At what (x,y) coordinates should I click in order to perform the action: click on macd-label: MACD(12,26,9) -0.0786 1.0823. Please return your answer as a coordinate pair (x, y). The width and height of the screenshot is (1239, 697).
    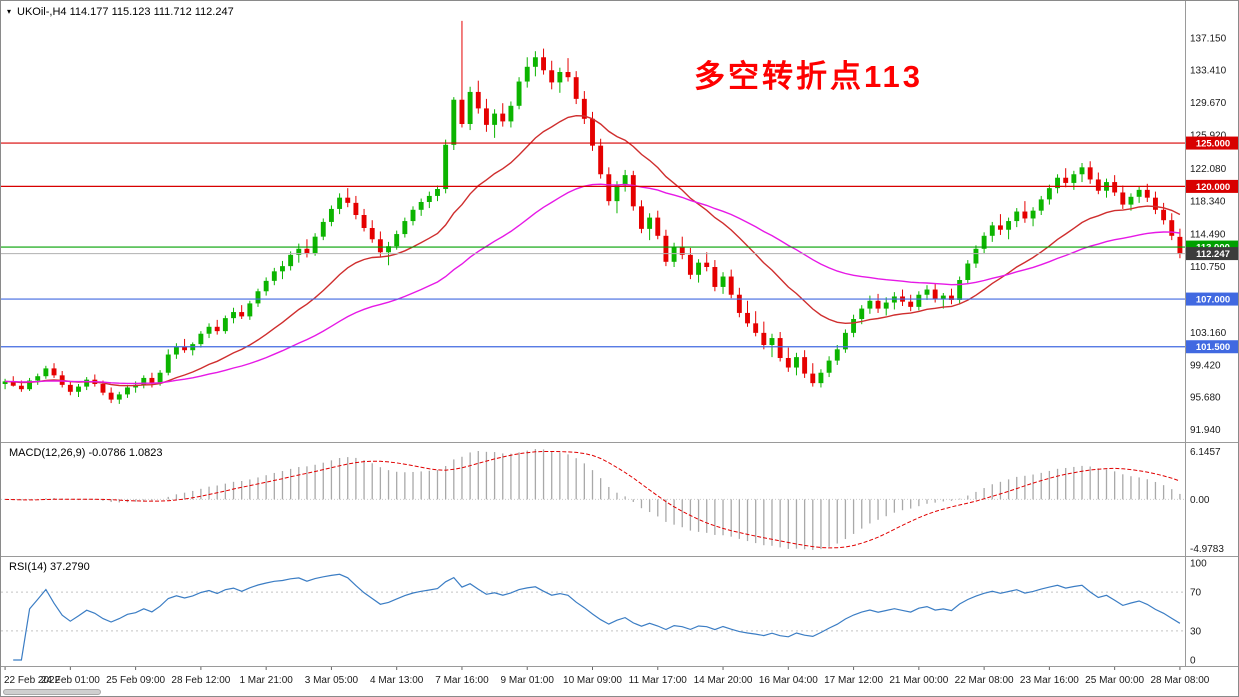
    Looking at the image, I should click on (86, 453).